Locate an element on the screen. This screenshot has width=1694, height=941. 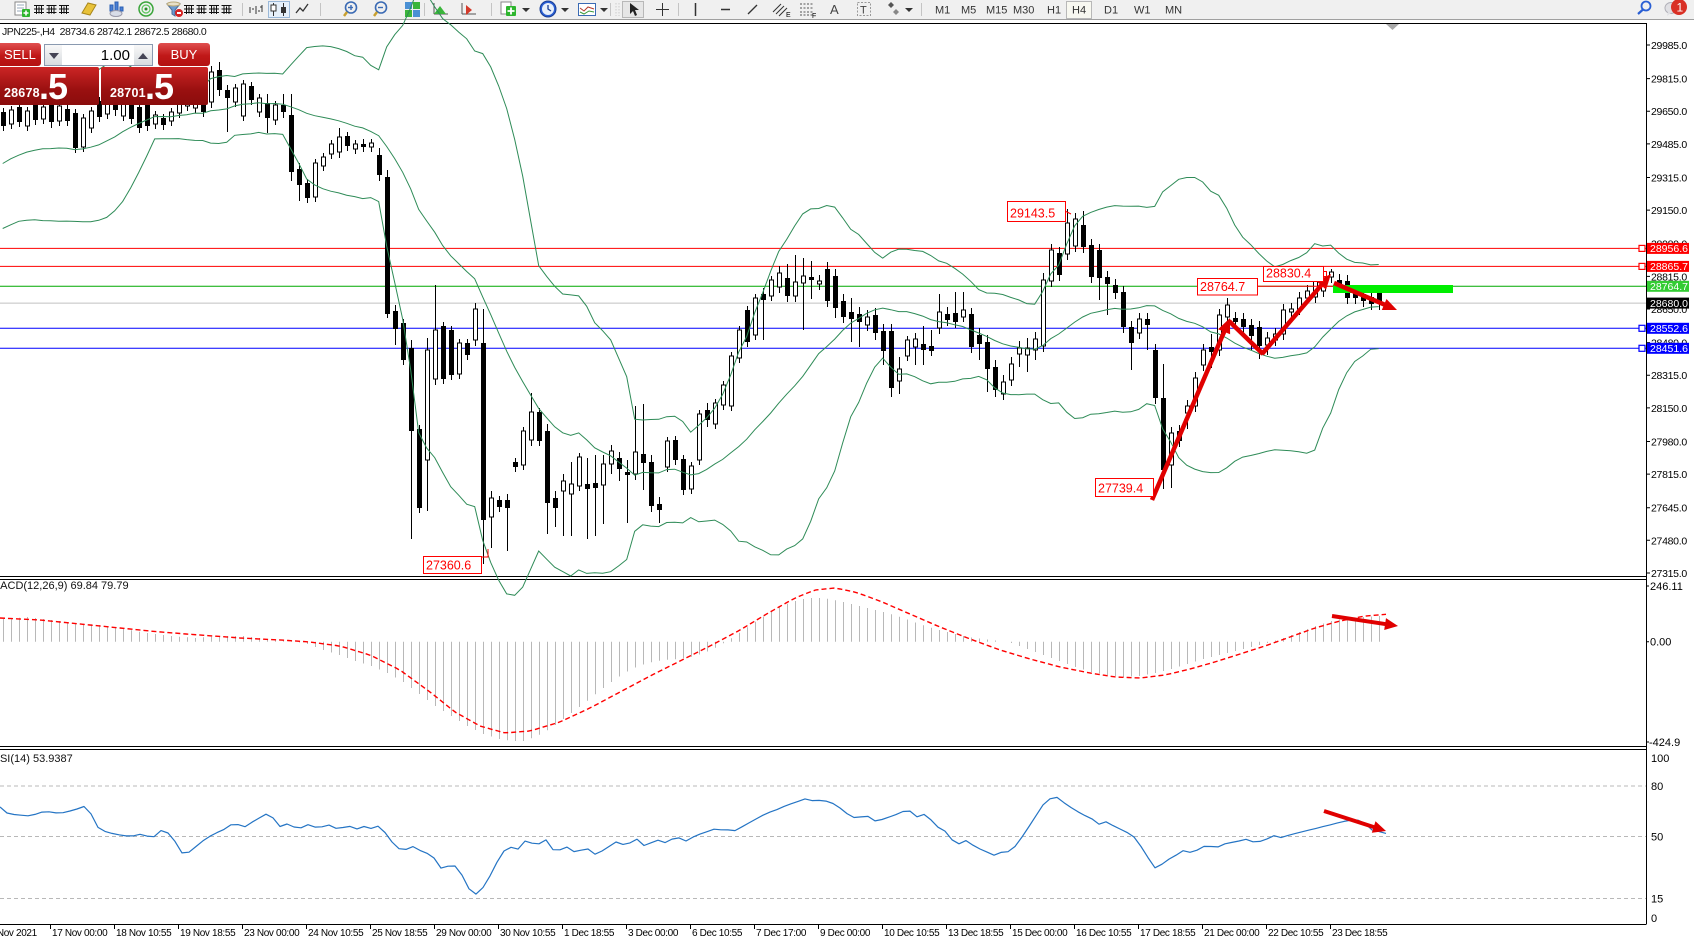
svg-text: 28956.6 is located at coordinates (1669, 249).